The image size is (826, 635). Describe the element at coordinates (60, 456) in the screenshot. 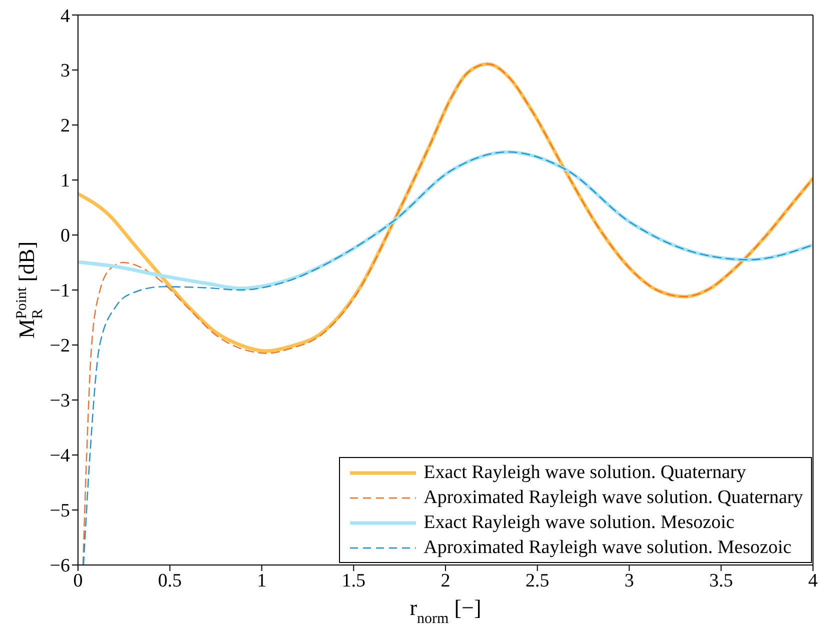

I see `y-tick-label: −4` at that location.